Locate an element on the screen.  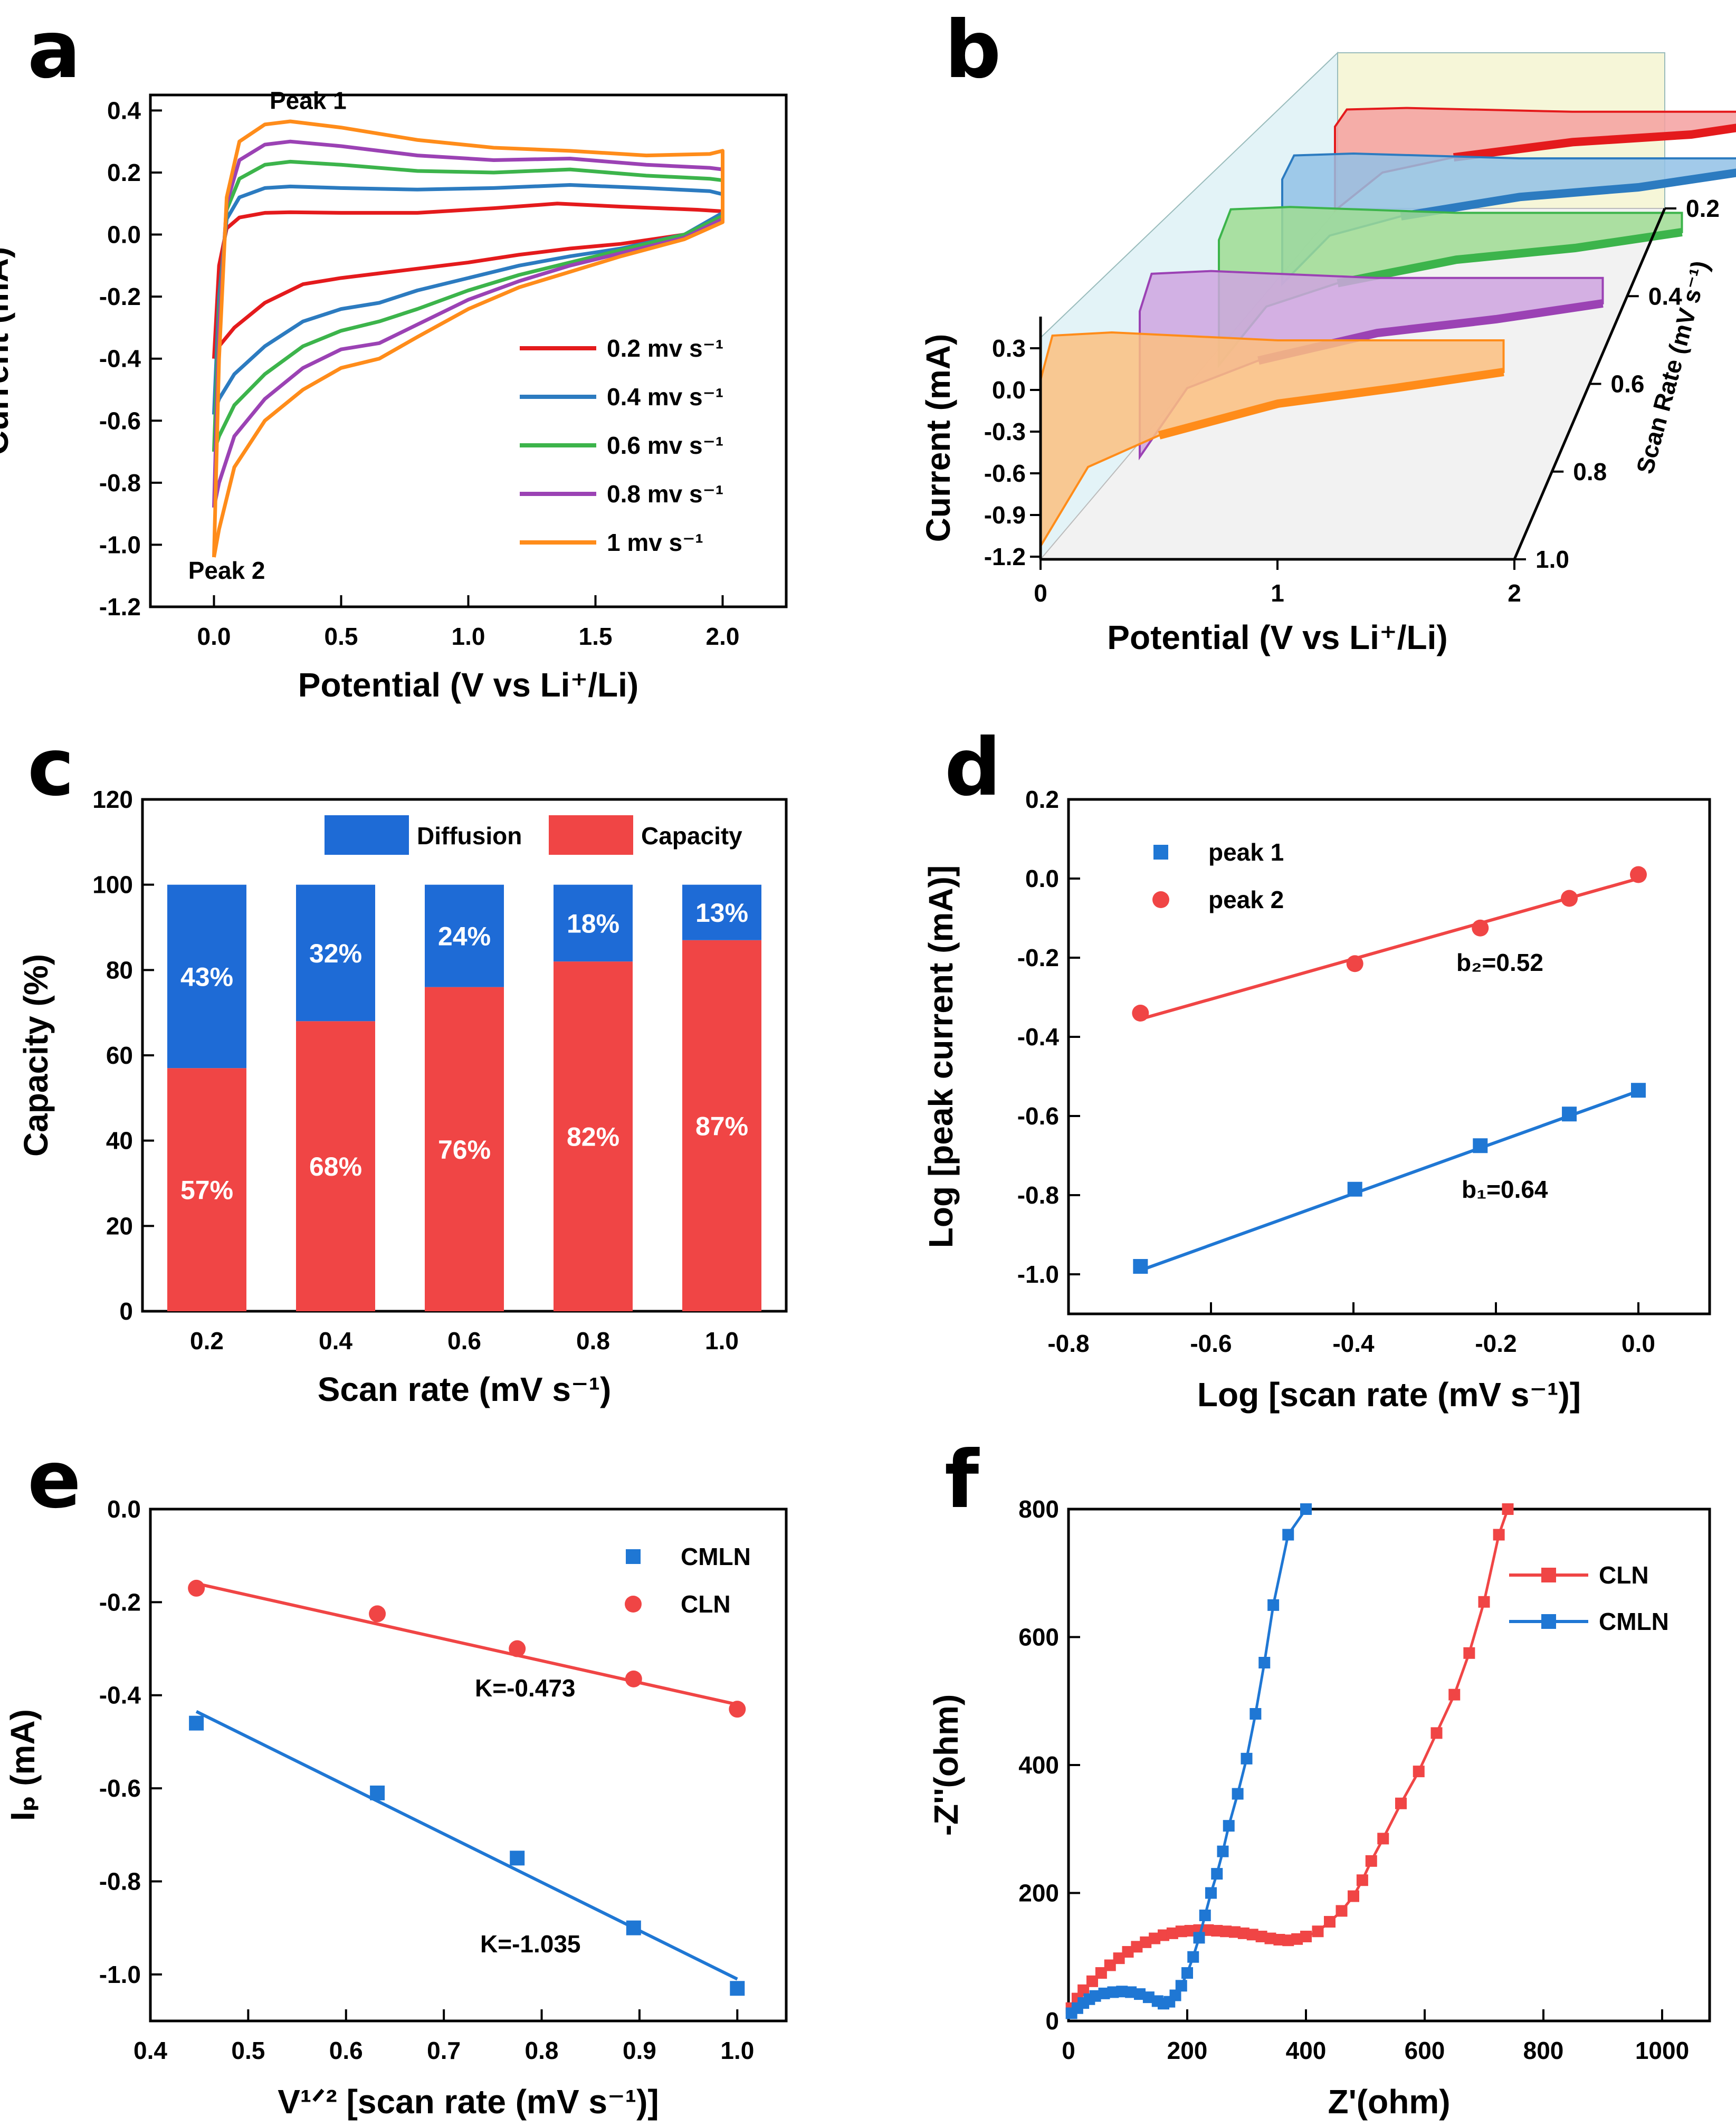
b-x-tick-label: 1 is located at coordinates (1277, 593).